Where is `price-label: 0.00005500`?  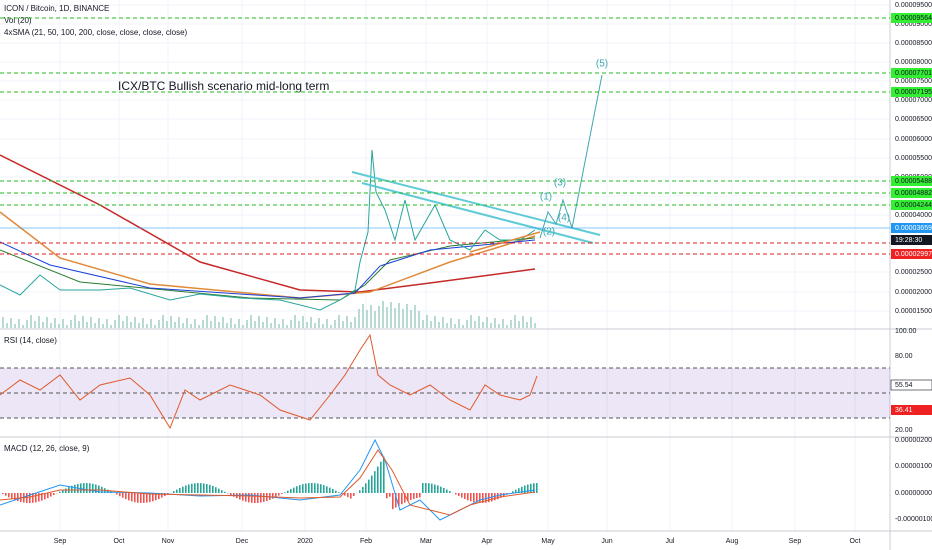 price-label: 0.00005500 is located at coordinates (913, 158).